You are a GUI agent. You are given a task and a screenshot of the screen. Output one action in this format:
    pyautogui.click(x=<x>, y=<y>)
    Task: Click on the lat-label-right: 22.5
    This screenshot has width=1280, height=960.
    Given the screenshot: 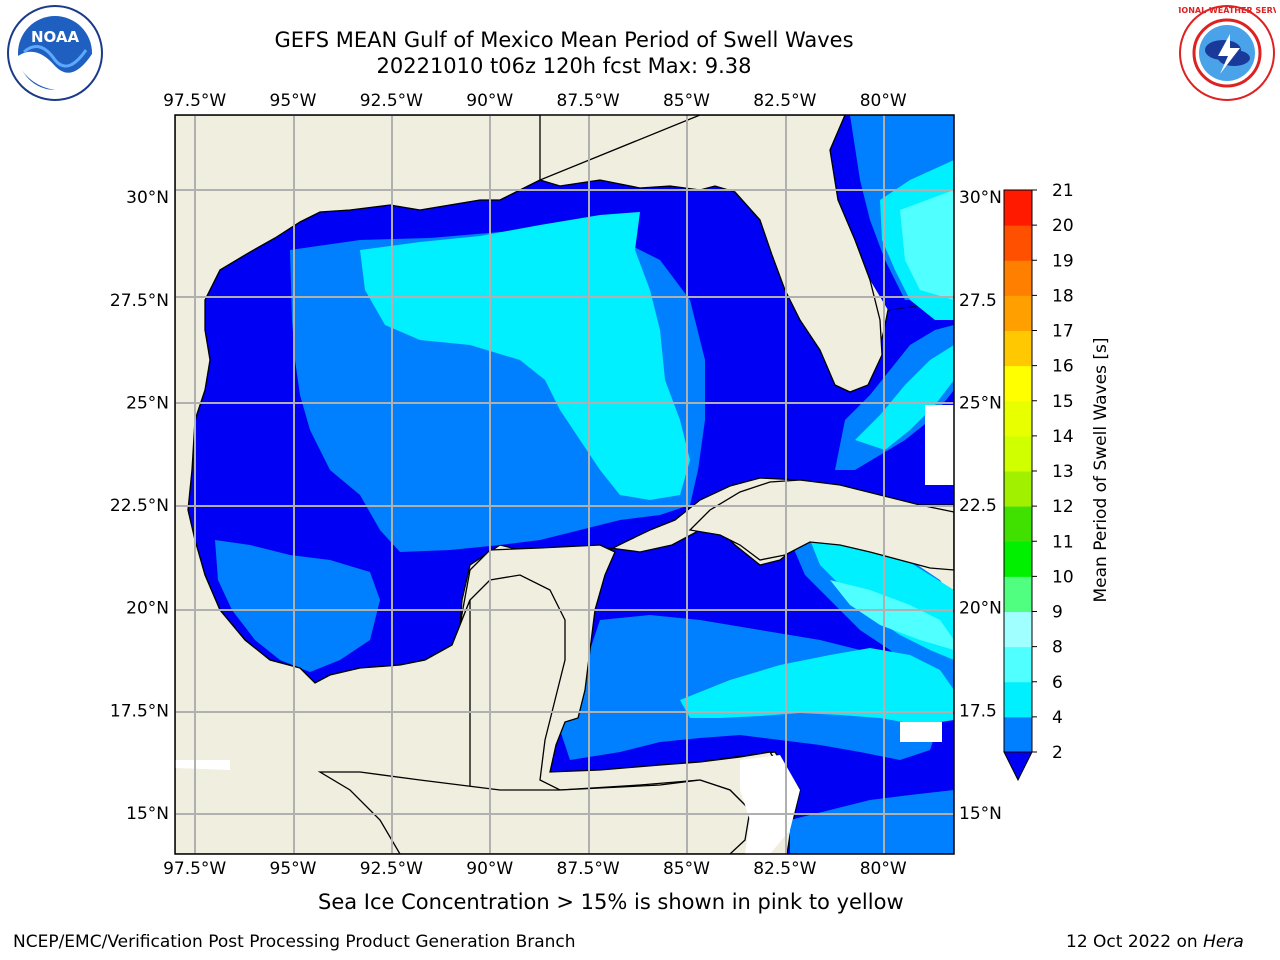 What is the action you would take?
    pyautogui.click(x=978, y=506)
    